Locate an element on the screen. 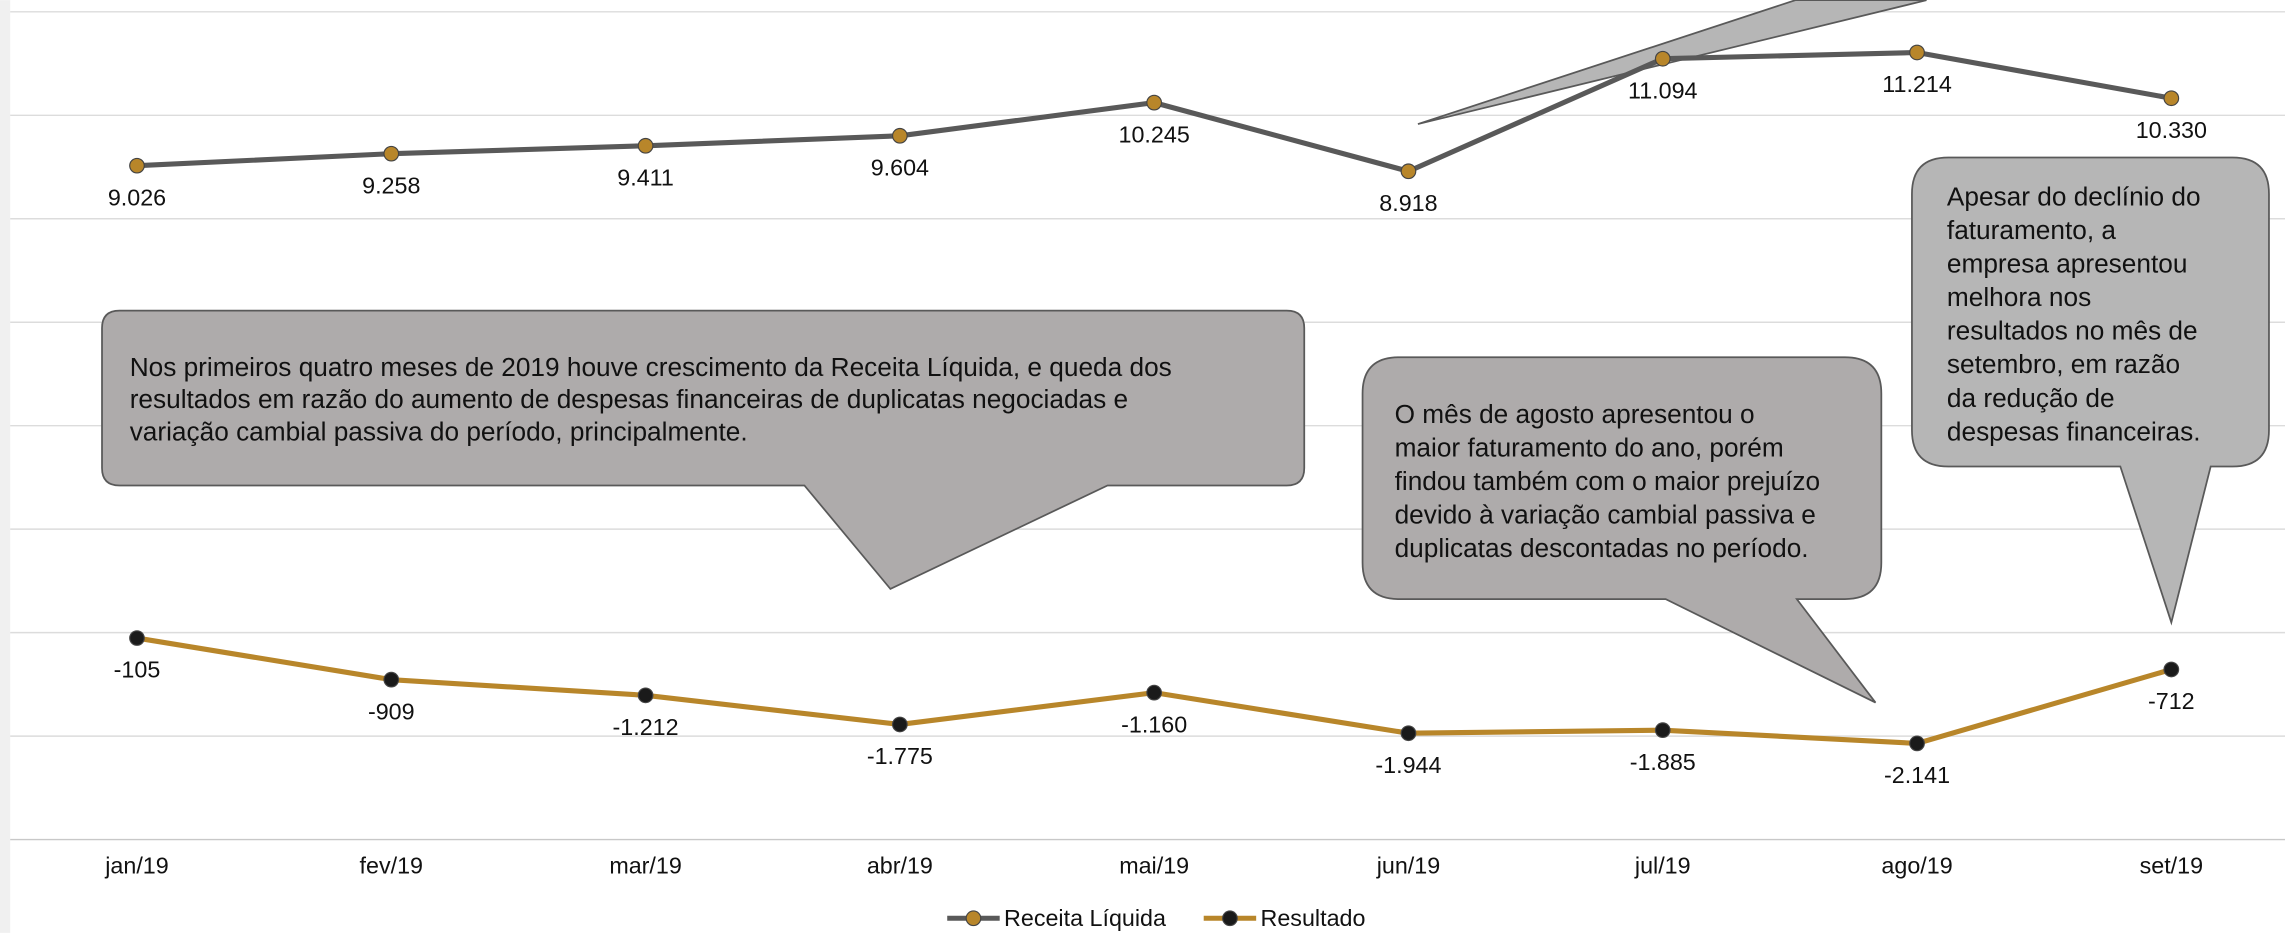  annotation-text: findou também com o maior prejuízo is located at coordinates (1608, 481).